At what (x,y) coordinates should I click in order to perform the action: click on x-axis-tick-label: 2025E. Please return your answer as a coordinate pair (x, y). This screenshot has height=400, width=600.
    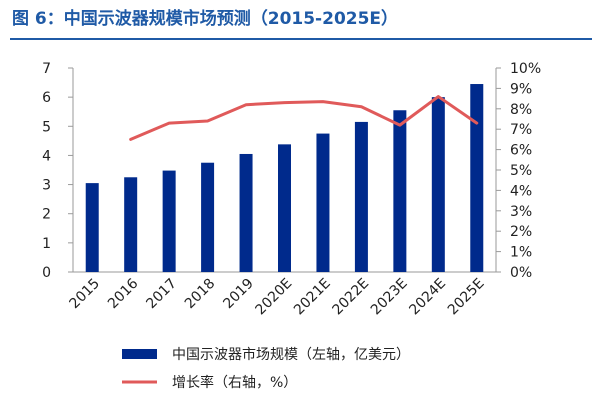
    Looking at the image, I should click on (466, 297).